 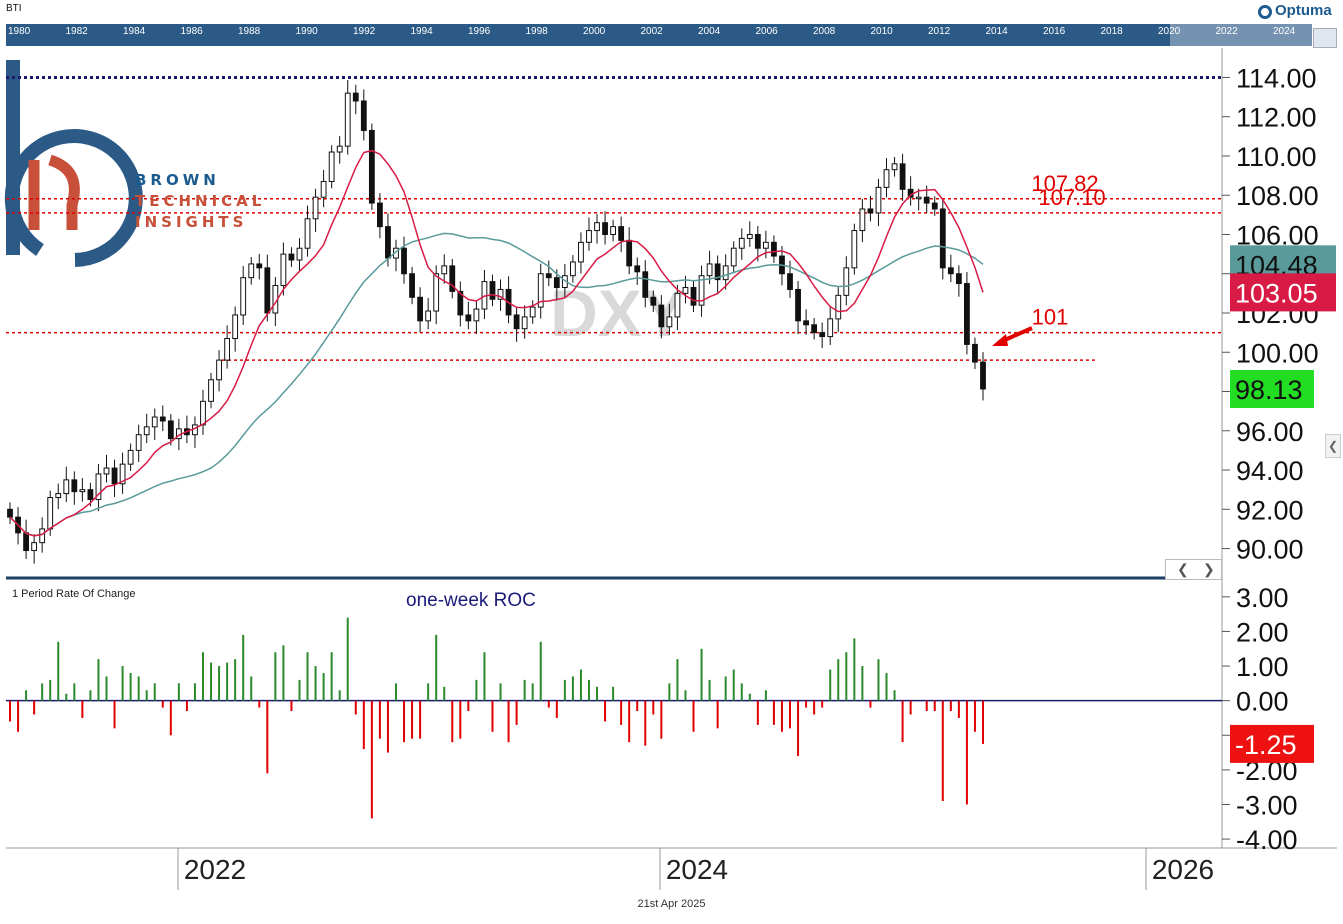 I want to click on pane-scroll-arrows: ❮ ❯, so click(x=1193, y=569).